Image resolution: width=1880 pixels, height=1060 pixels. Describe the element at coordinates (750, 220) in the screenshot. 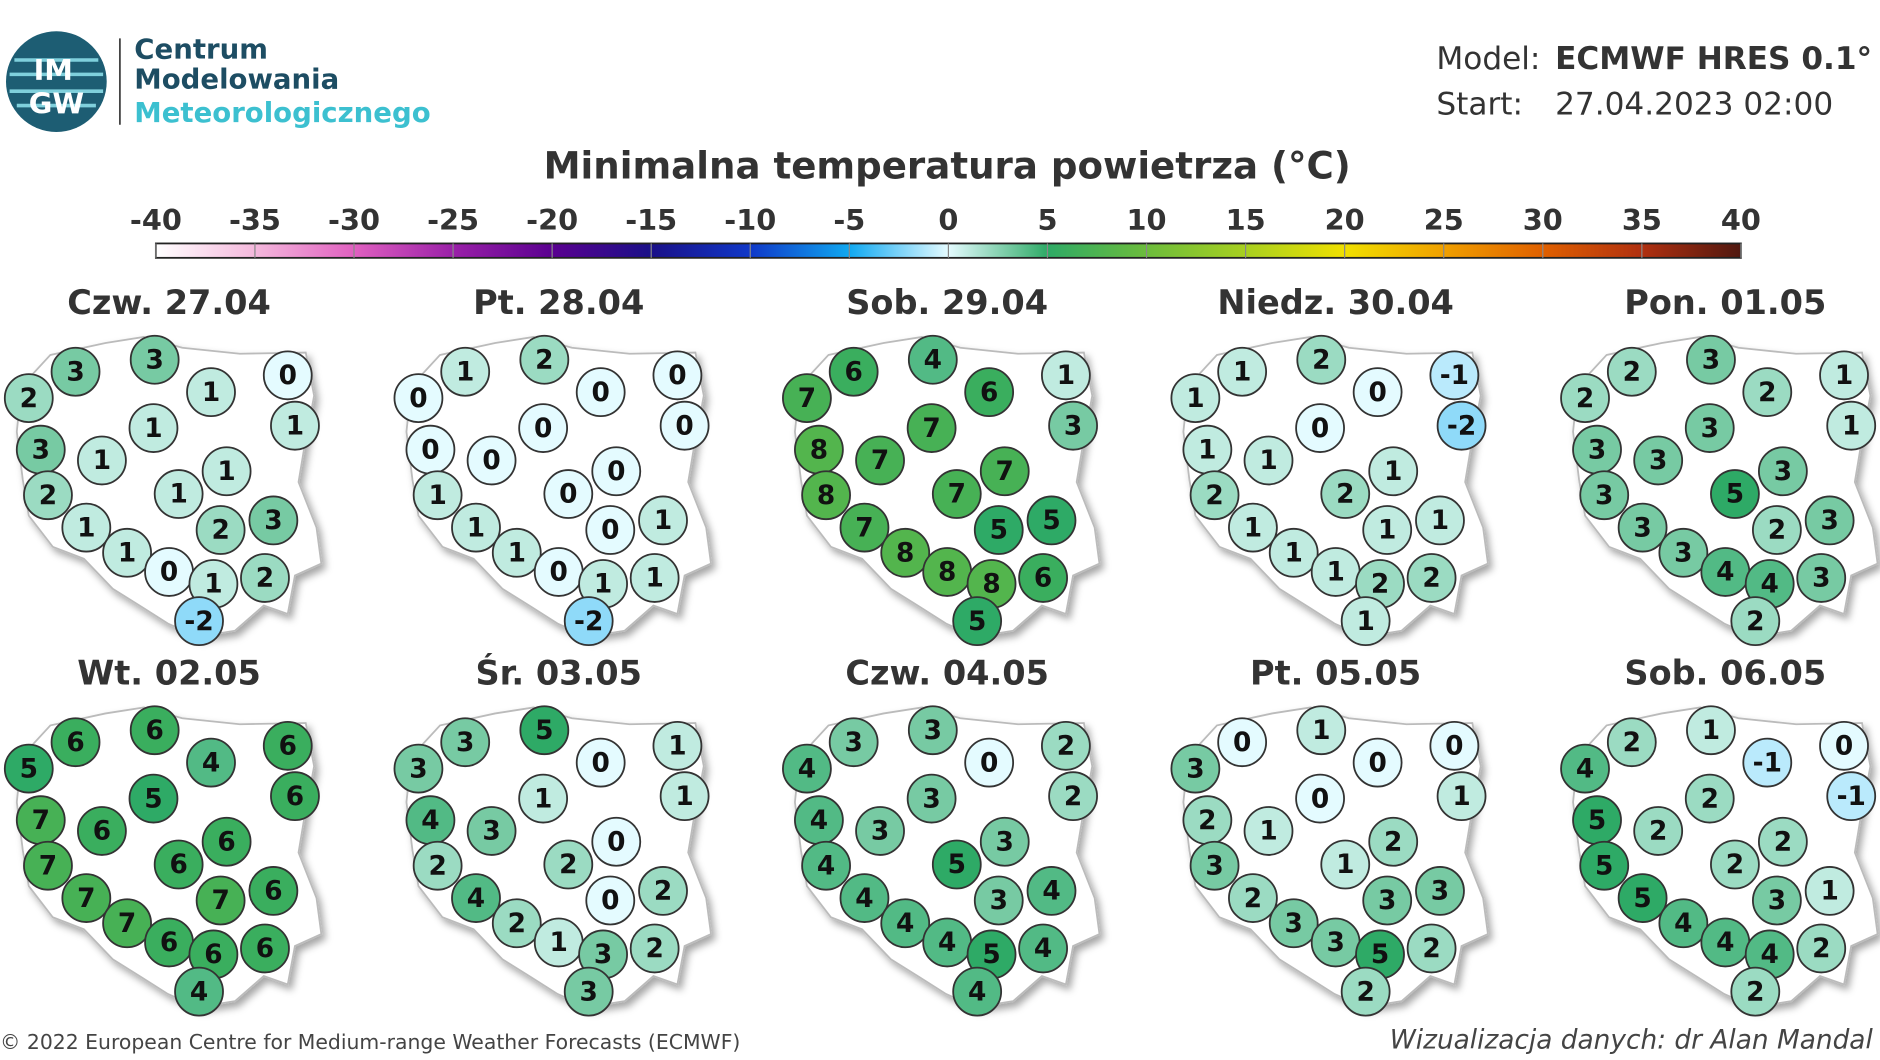

I see `colorbar-tick-label: -10` at that location.